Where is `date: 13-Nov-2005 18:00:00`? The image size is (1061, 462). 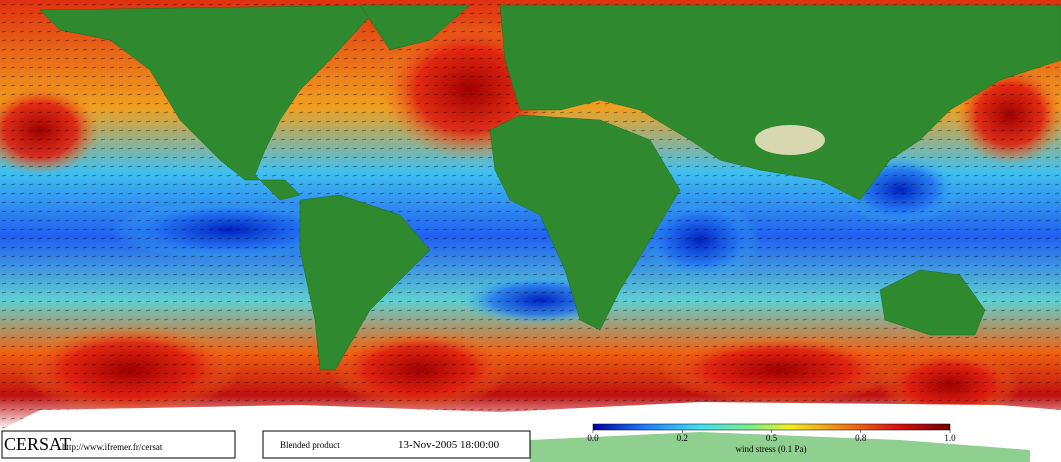 date: 13-Nov-2005 18:00:00 is located at coordinates (449, 445).